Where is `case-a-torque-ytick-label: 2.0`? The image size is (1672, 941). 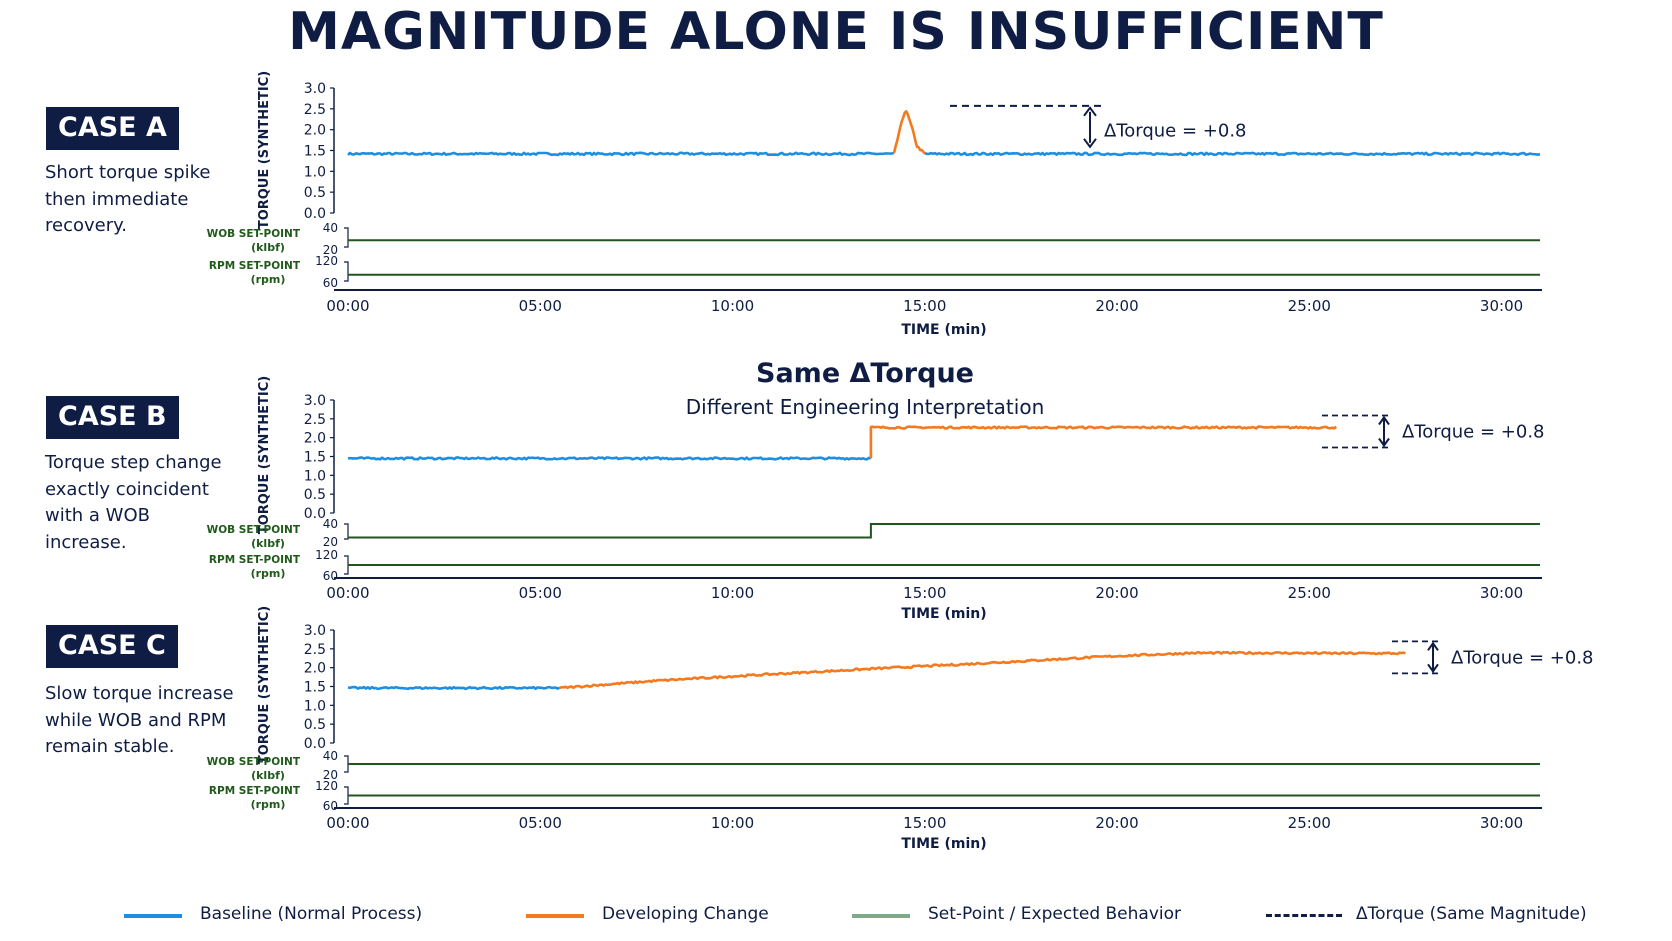 case-a-torque-ytick-label: 2.0 is located at coordinates (315, 131).